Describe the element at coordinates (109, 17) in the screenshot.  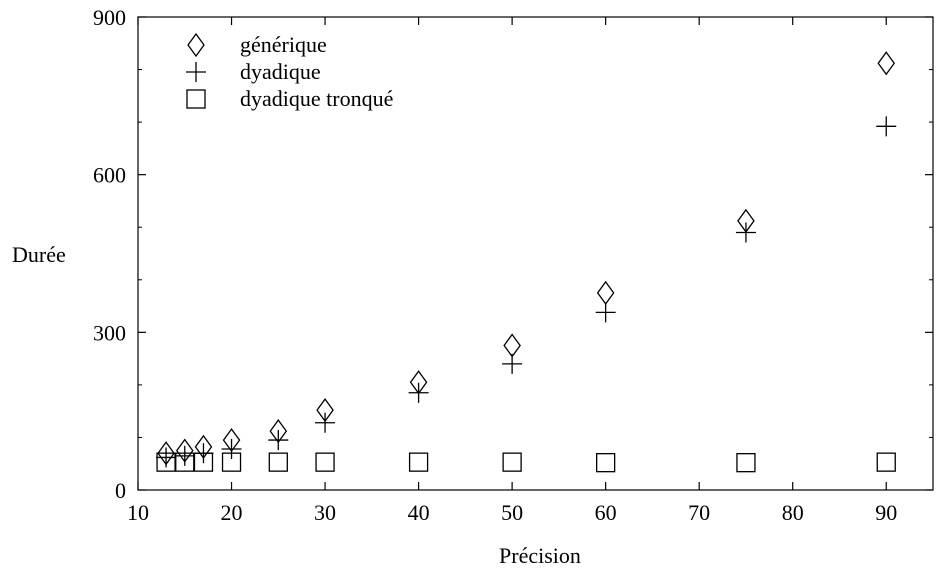
I see `y-tick-label: 900` at that location.